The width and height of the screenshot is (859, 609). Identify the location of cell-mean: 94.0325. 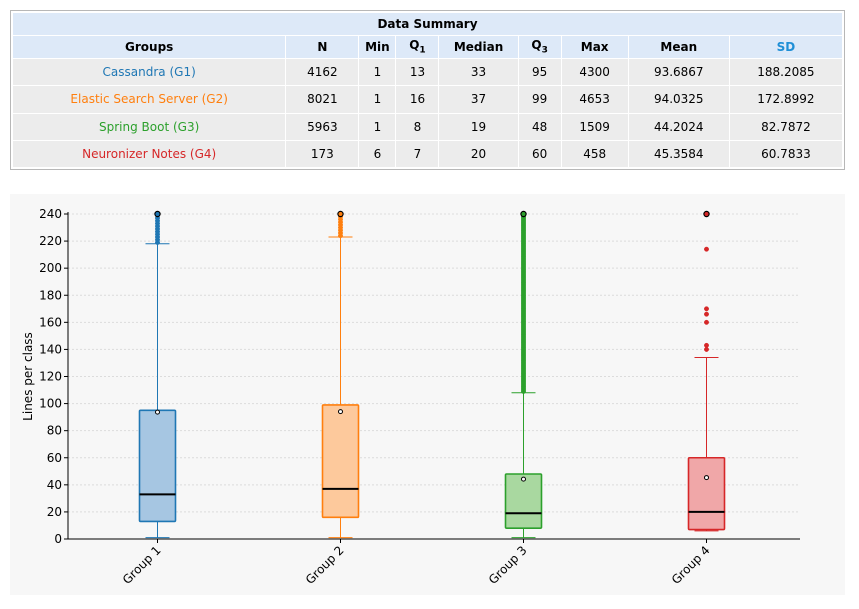
(678, 99).